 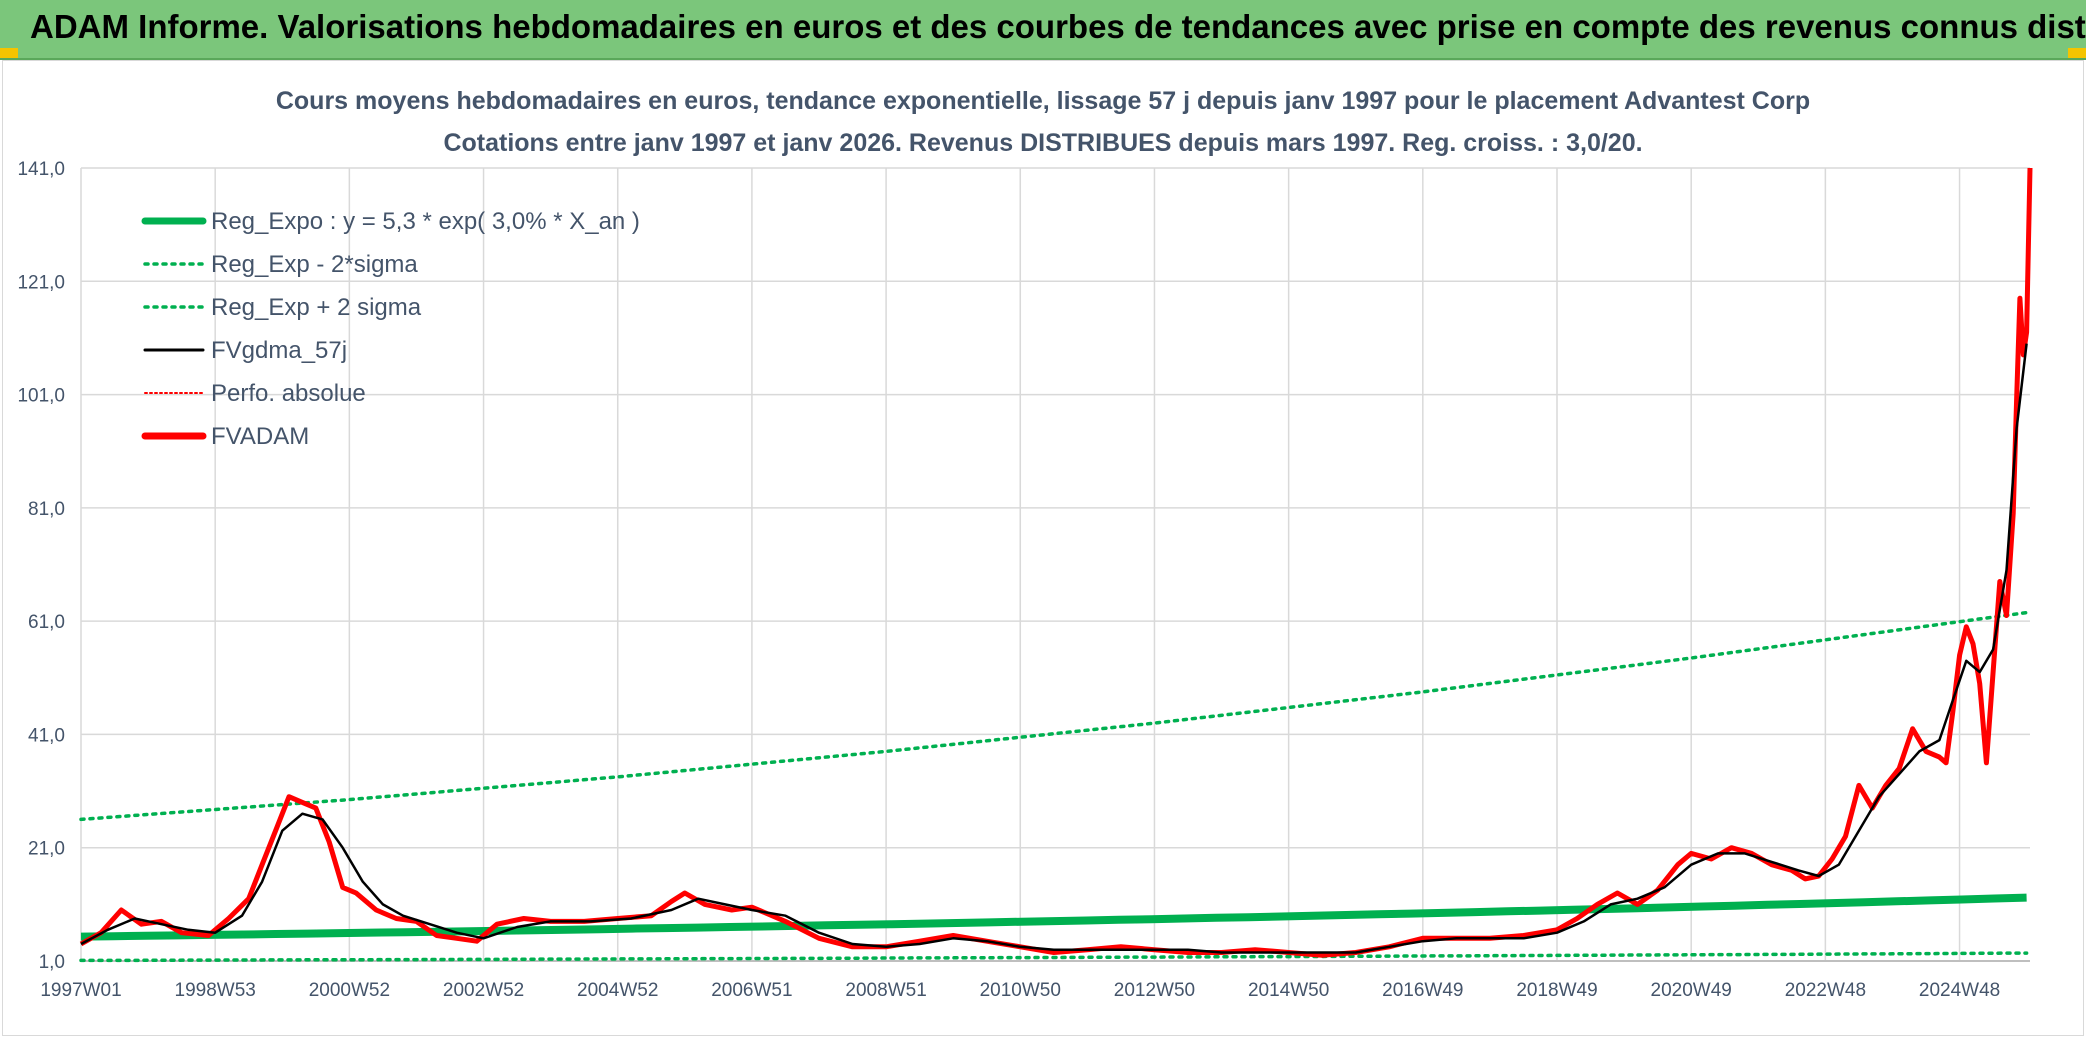 I want to click on y-tick-label: 21,0, so click(x=46, y=849).